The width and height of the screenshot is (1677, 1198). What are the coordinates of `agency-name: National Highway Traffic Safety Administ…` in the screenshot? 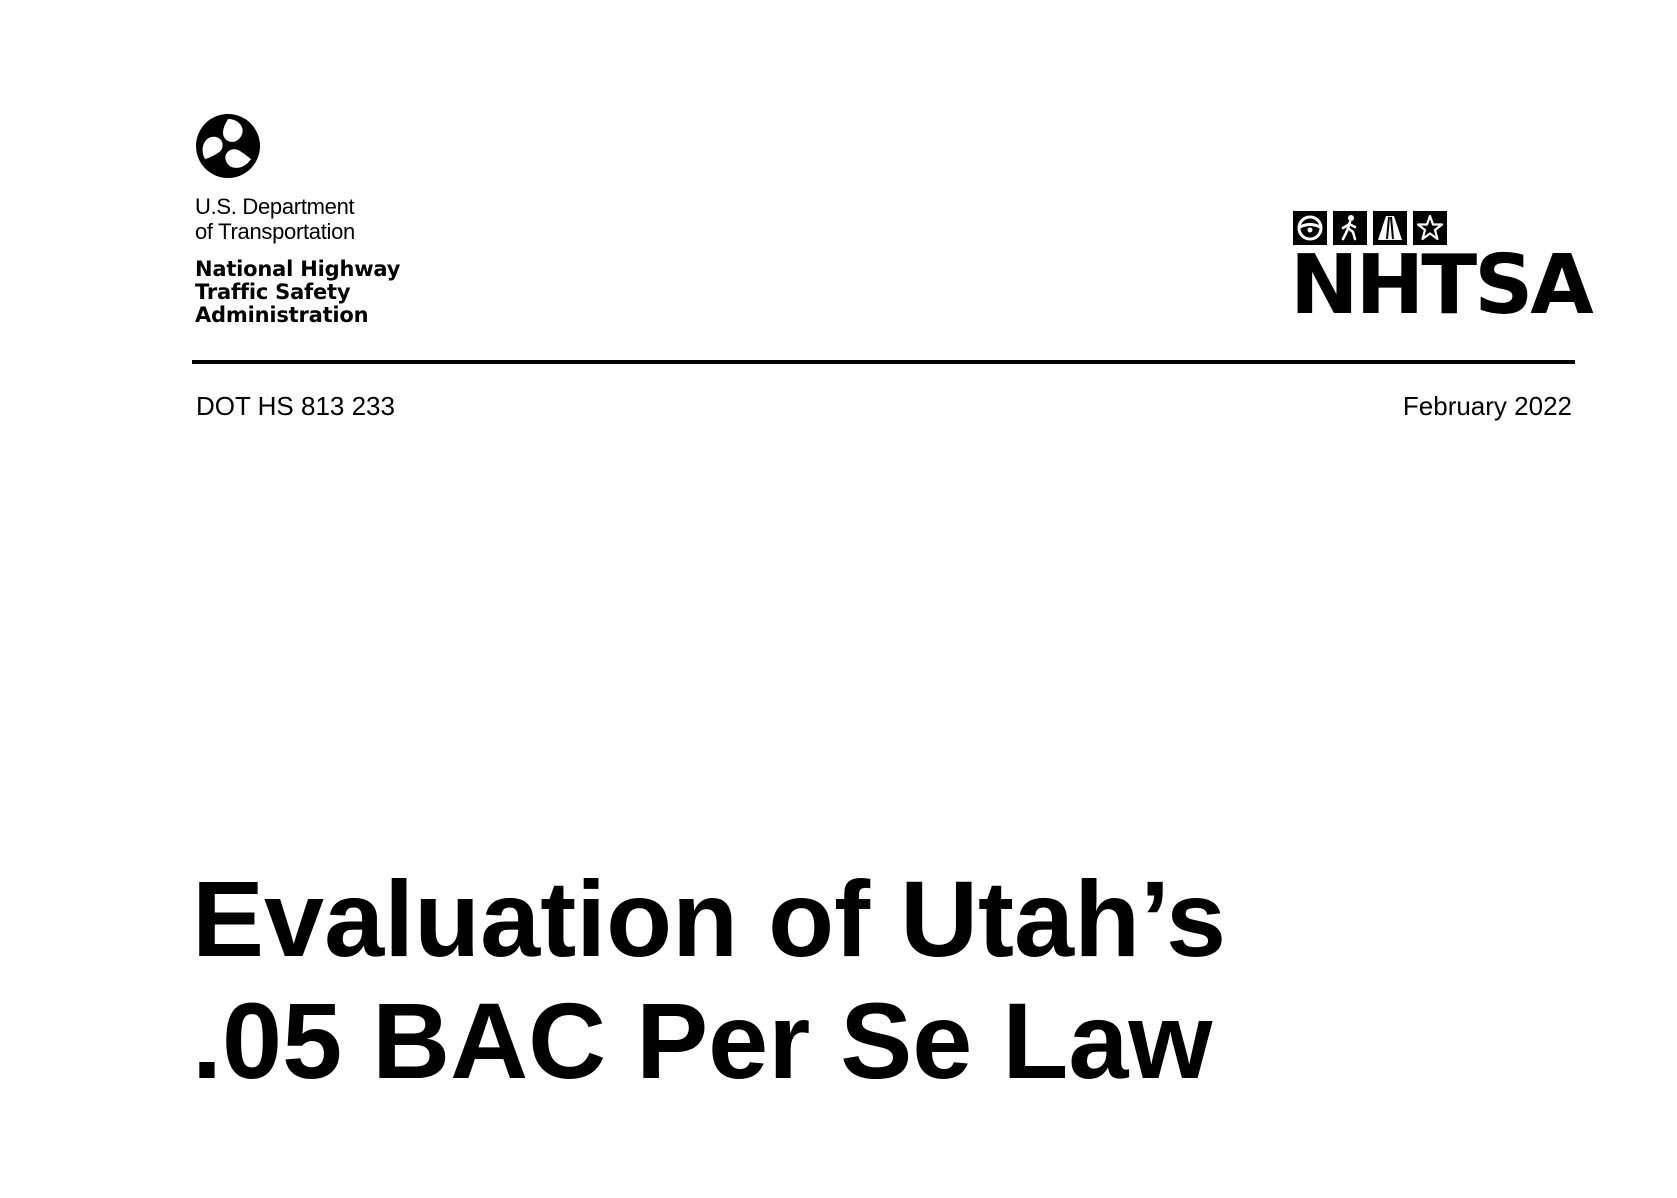 It's located at (297, 292).